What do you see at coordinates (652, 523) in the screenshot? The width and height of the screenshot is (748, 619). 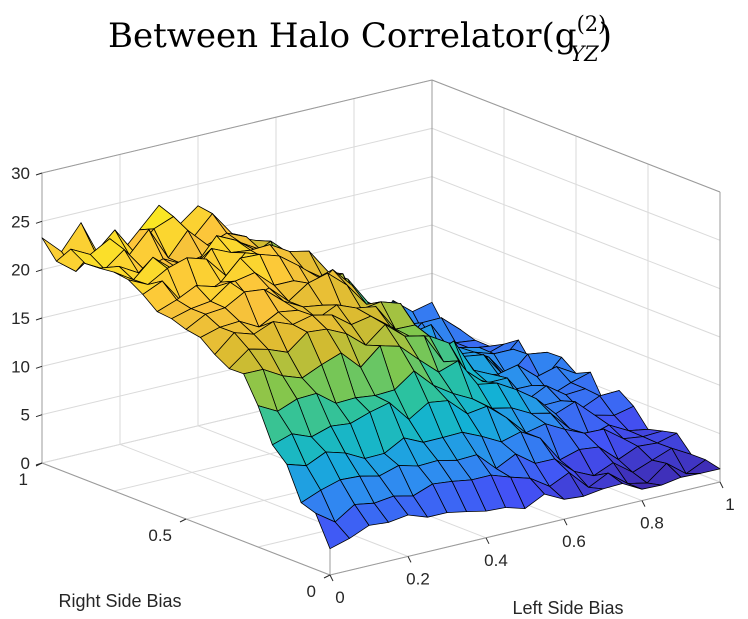 I see `x-tick-label: 0.8` at bounding box center [652, 523].